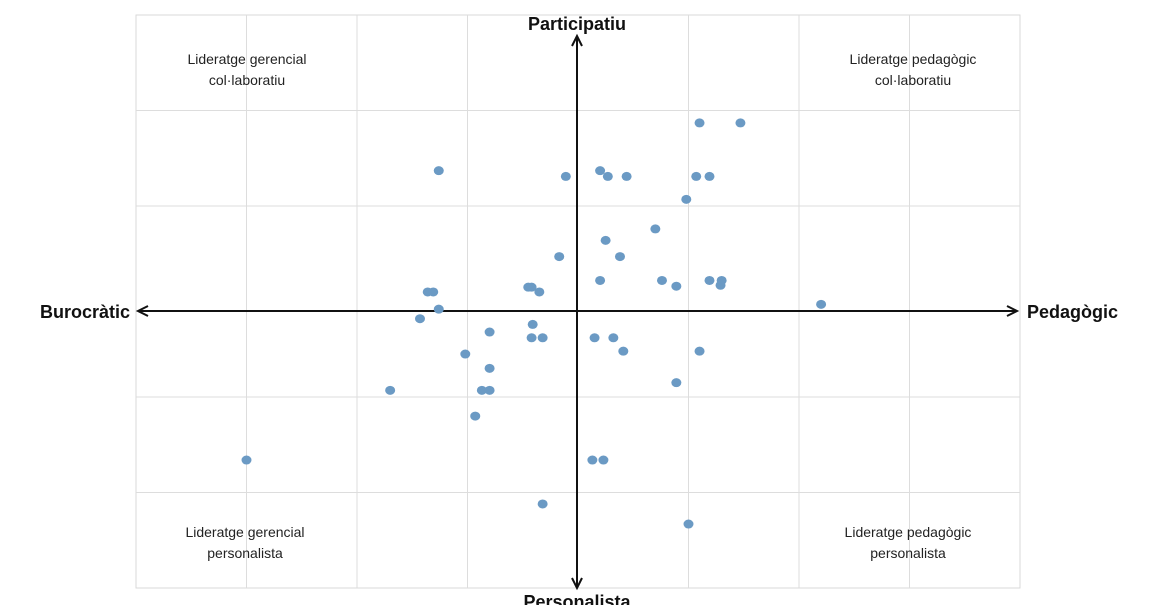  What do you see at coordinates (913, 80) in the screenshot?
I see `quadrant-label-top-right-line2: col·laboratiu` at bounding box center [913, 80].